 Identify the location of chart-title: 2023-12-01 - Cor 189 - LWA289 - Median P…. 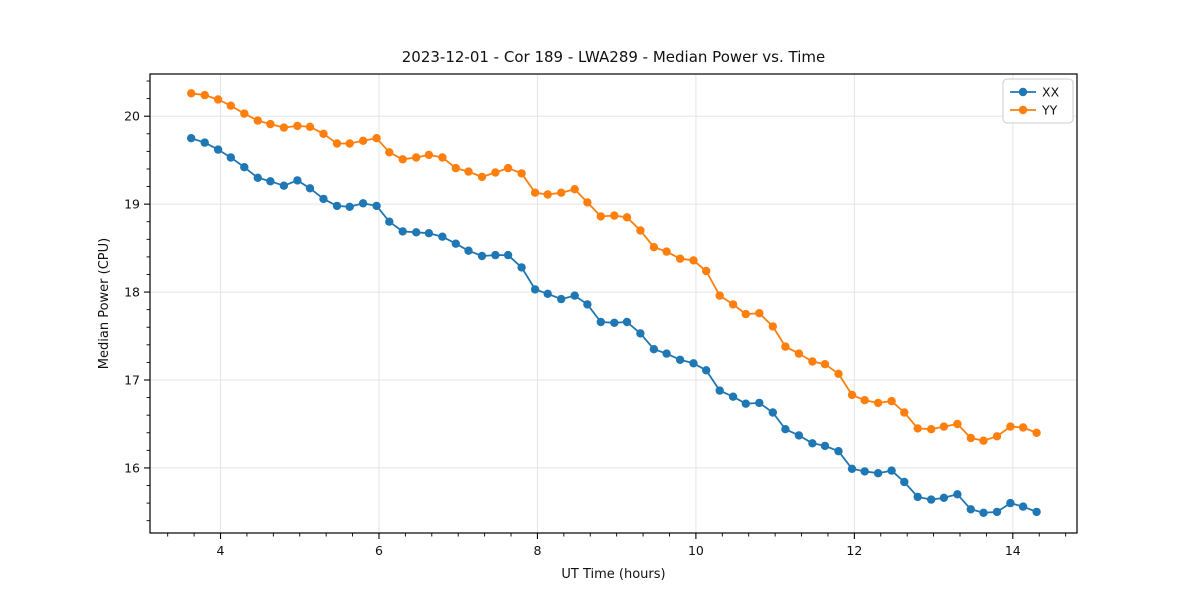
(614, 57).